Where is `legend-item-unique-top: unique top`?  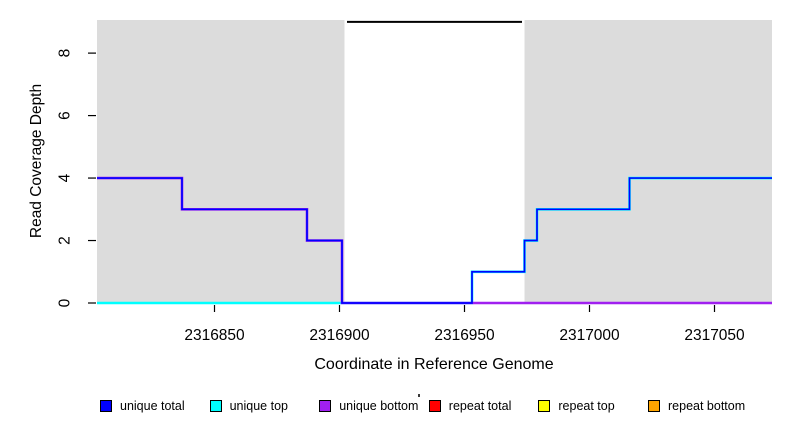 legend-item-unique-top: unique top is located at coordinates (248, 406).